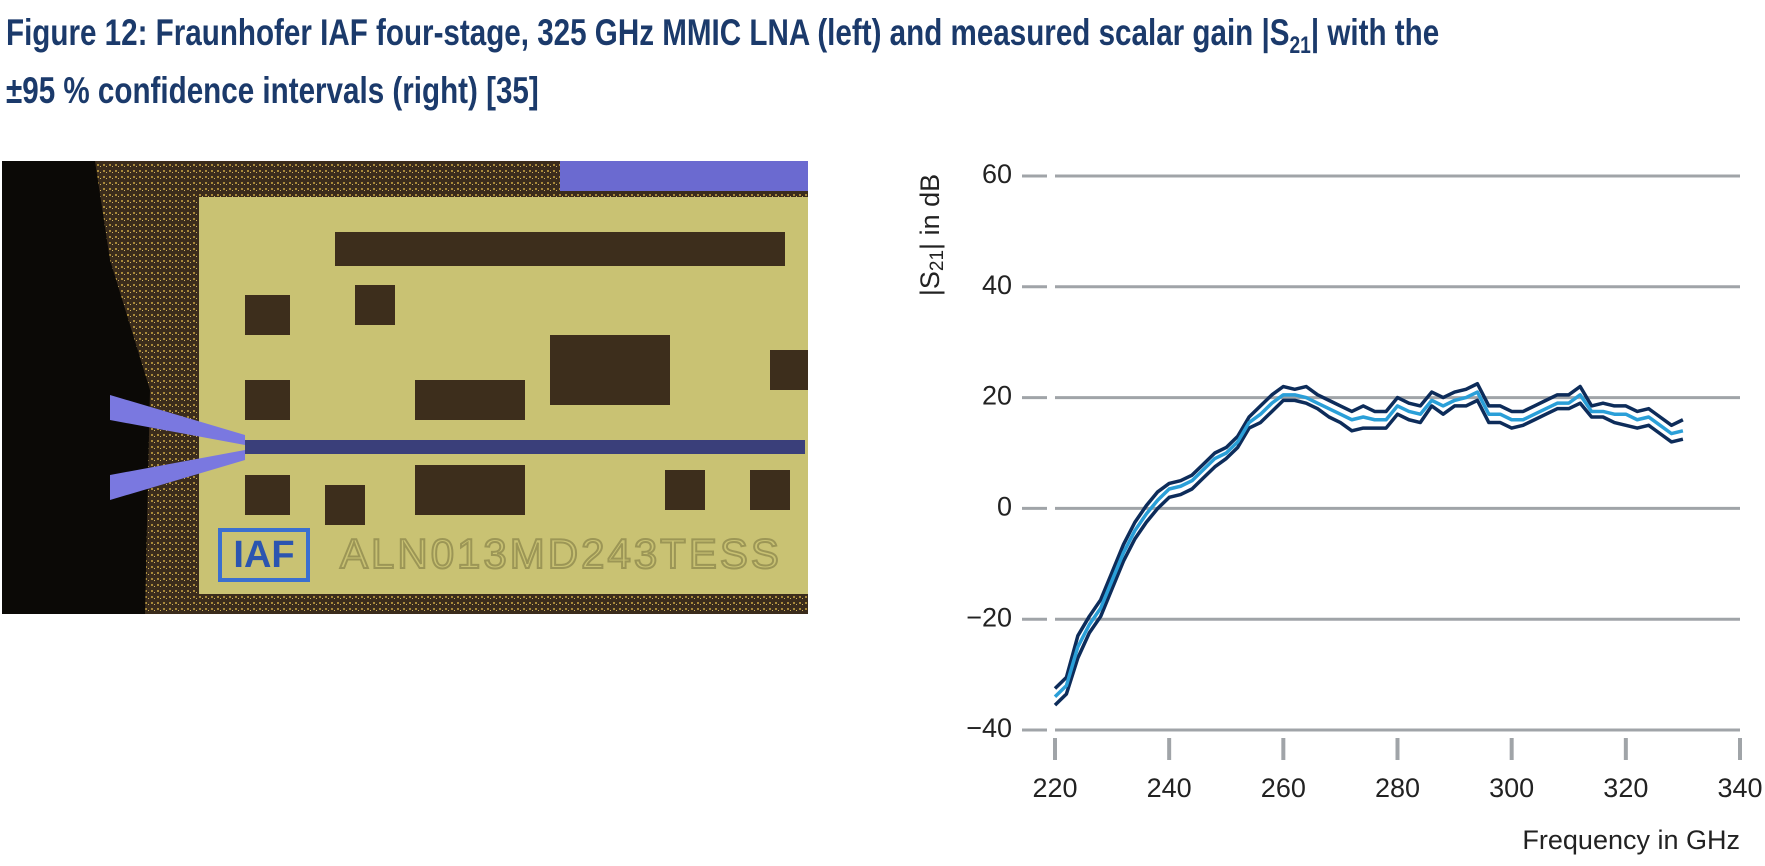 The width and height of the screenshot is (1765, 866). Describe the element at coordinates (1625, 788) in the screenshot. I see `x-tick-label: 320` at that location.